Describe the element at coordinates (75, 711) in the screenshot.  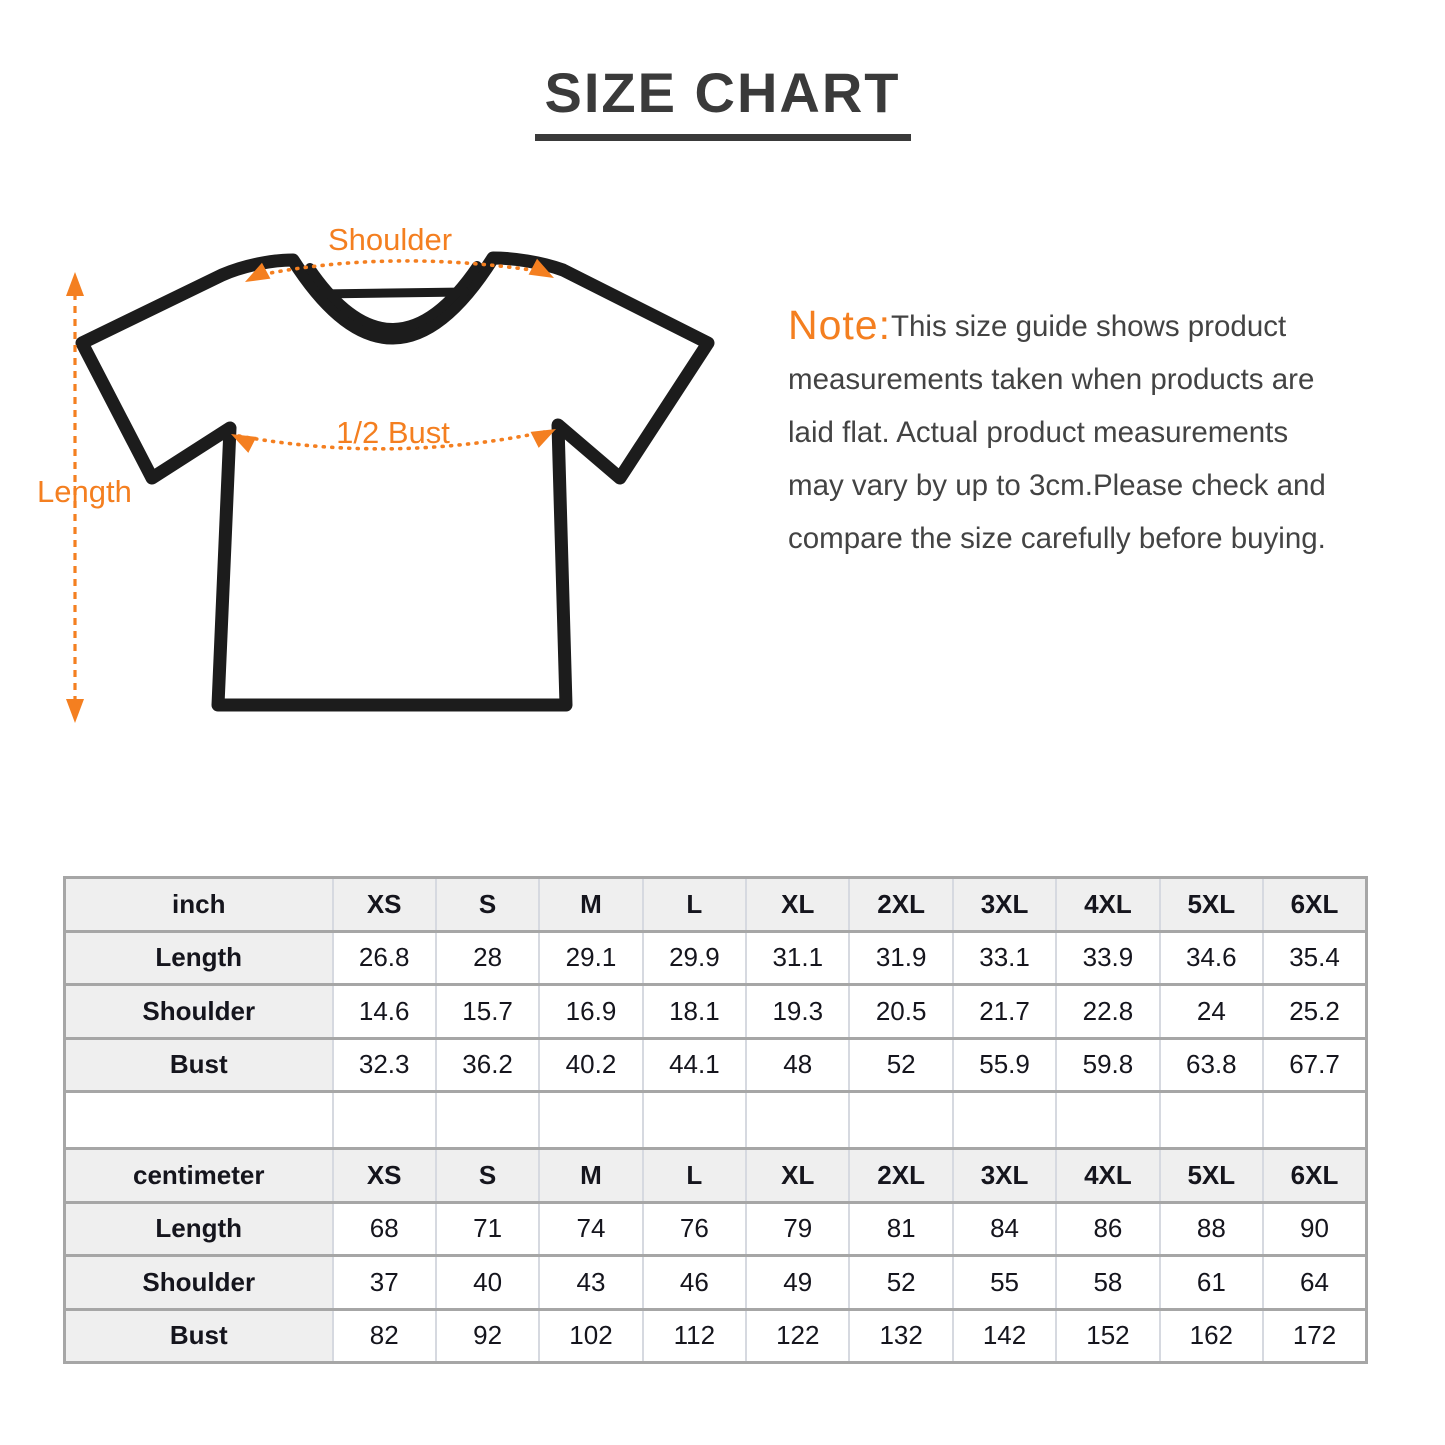
I see `length-arrow-bottom-icon` at that location.